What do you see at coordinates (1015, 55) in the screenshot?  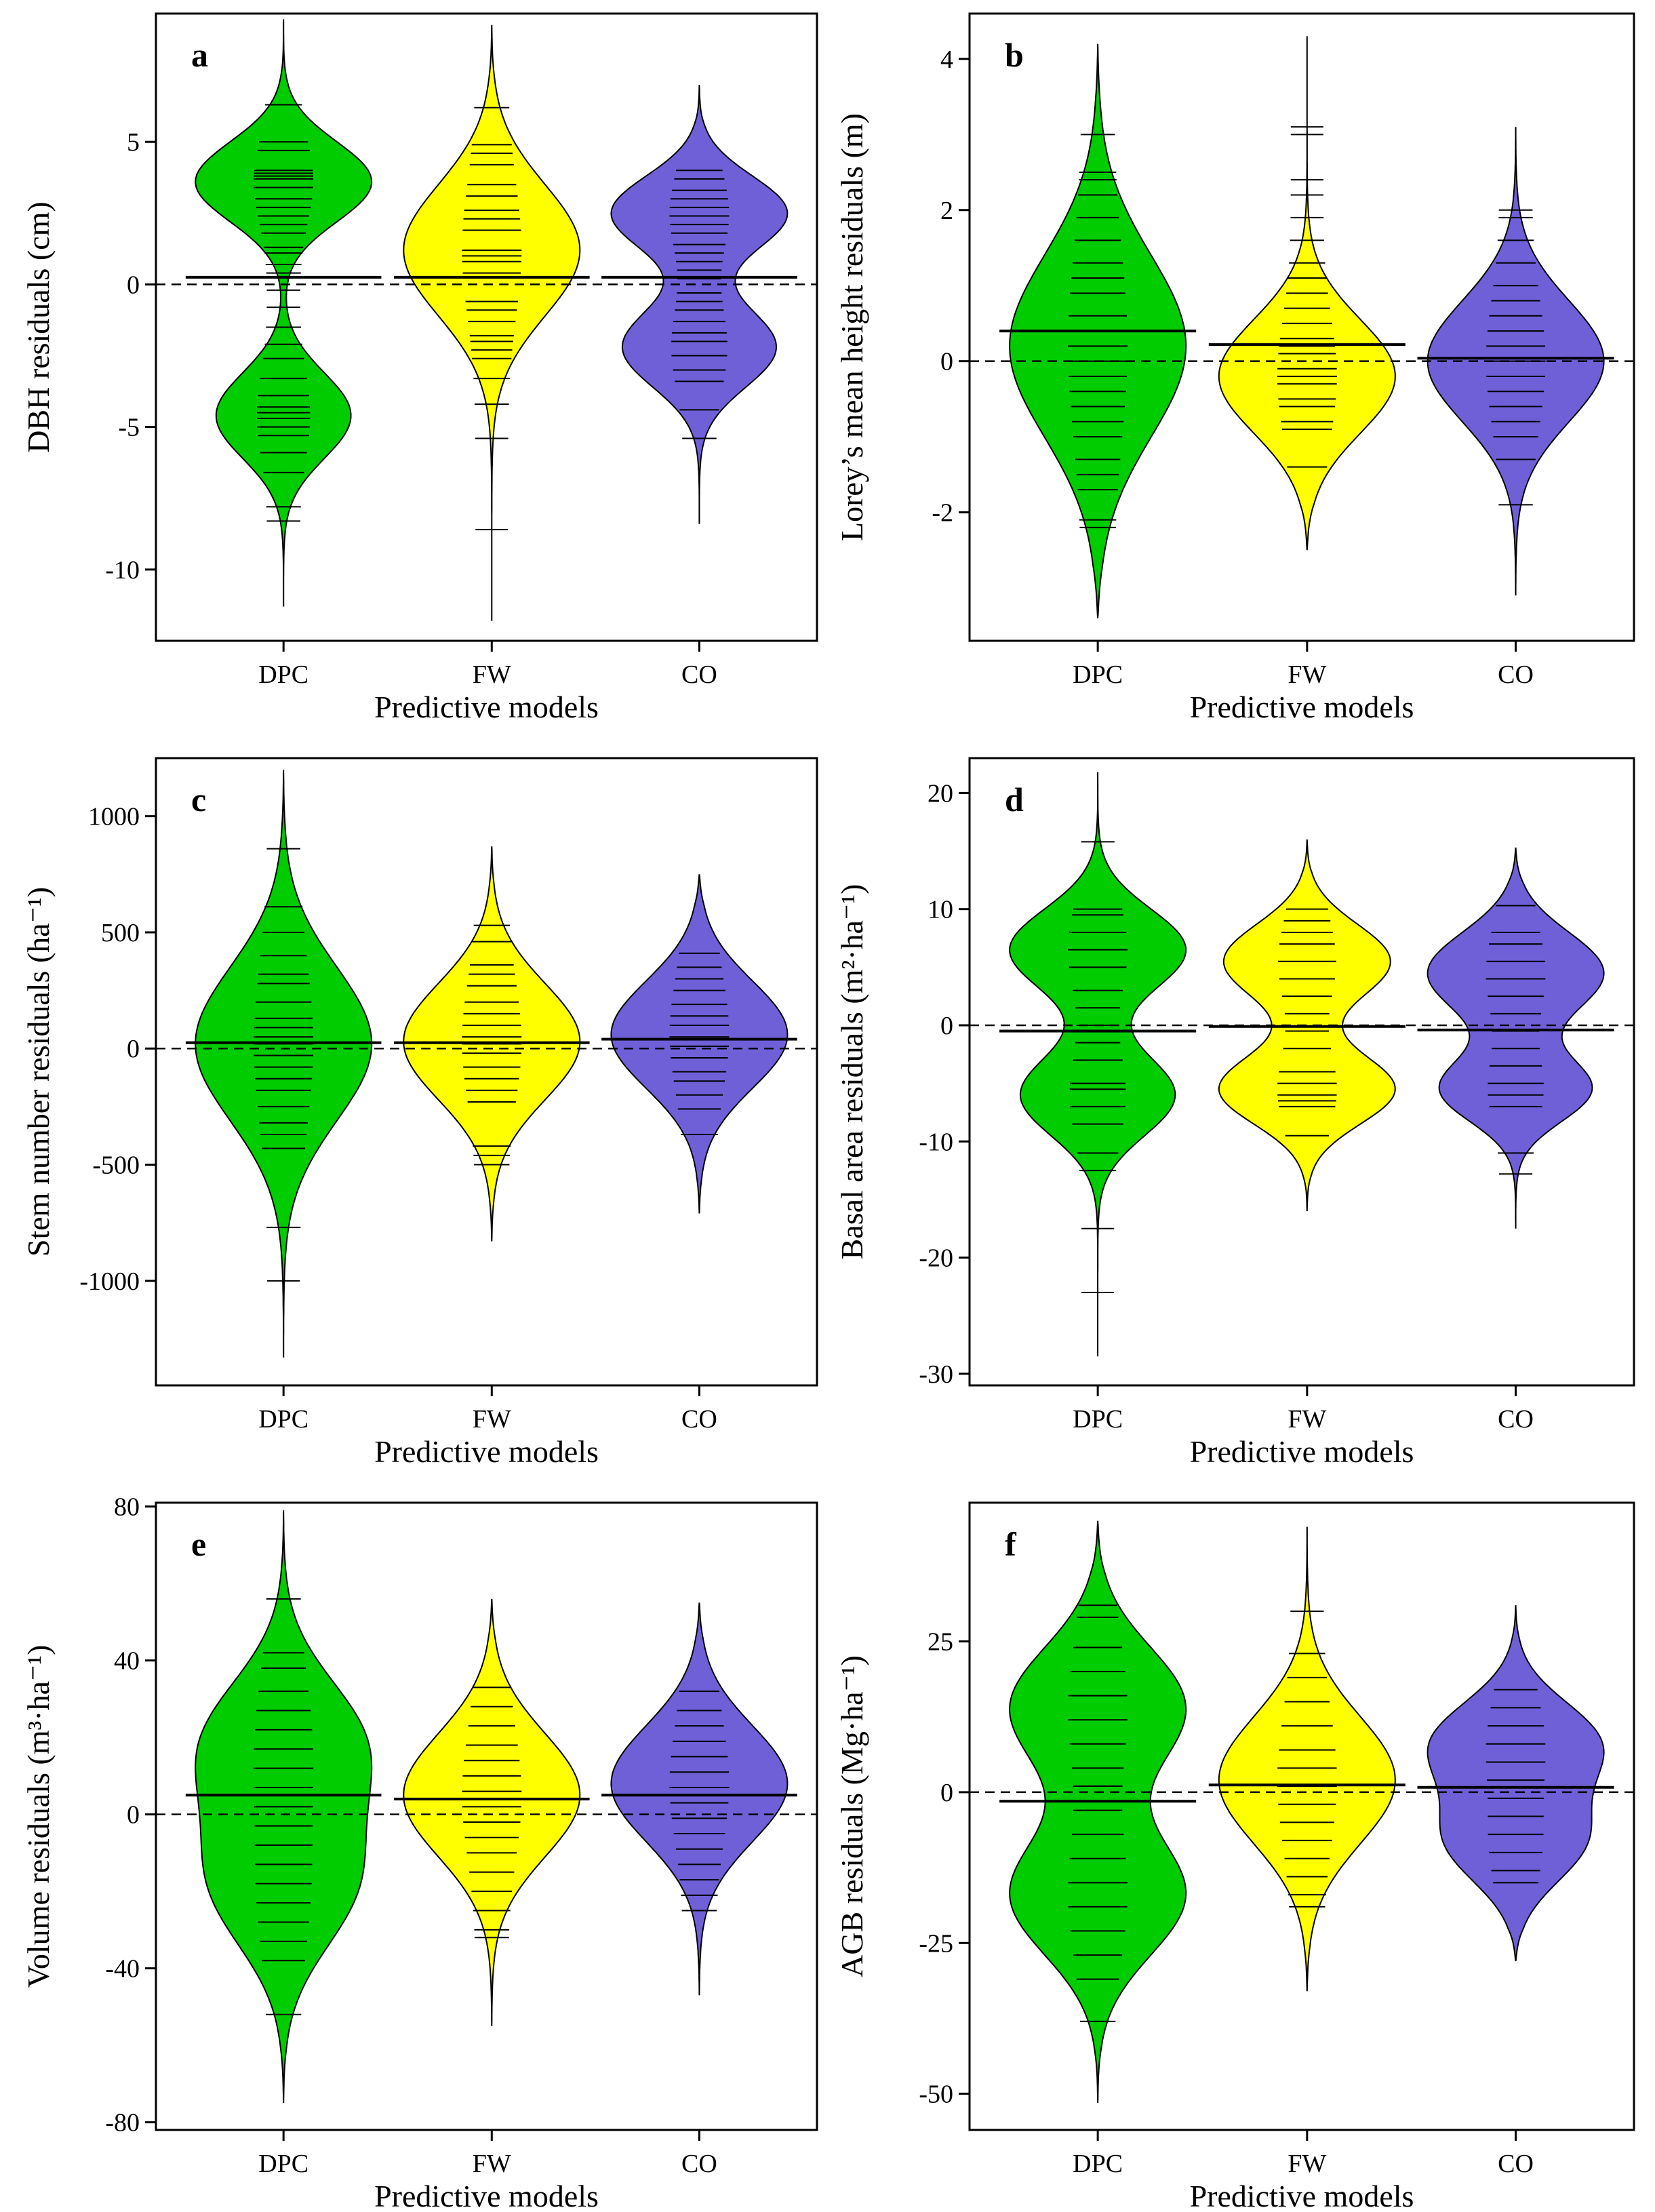 I see `panel-letter: b` at bounding box center [1015, 55].